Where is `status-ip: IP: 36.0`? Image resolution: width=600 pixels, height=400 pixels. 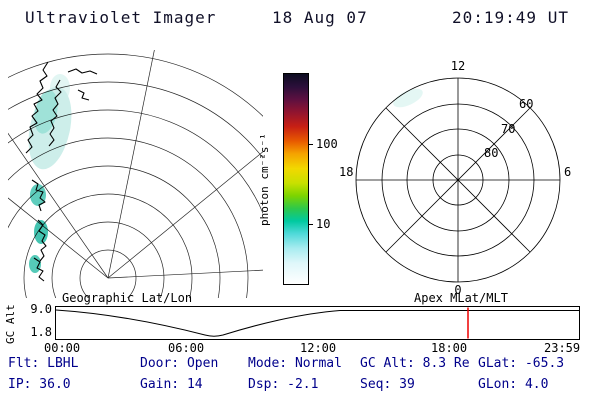 status-ip: IP: 36.0 is located at coordinates (39, 384).